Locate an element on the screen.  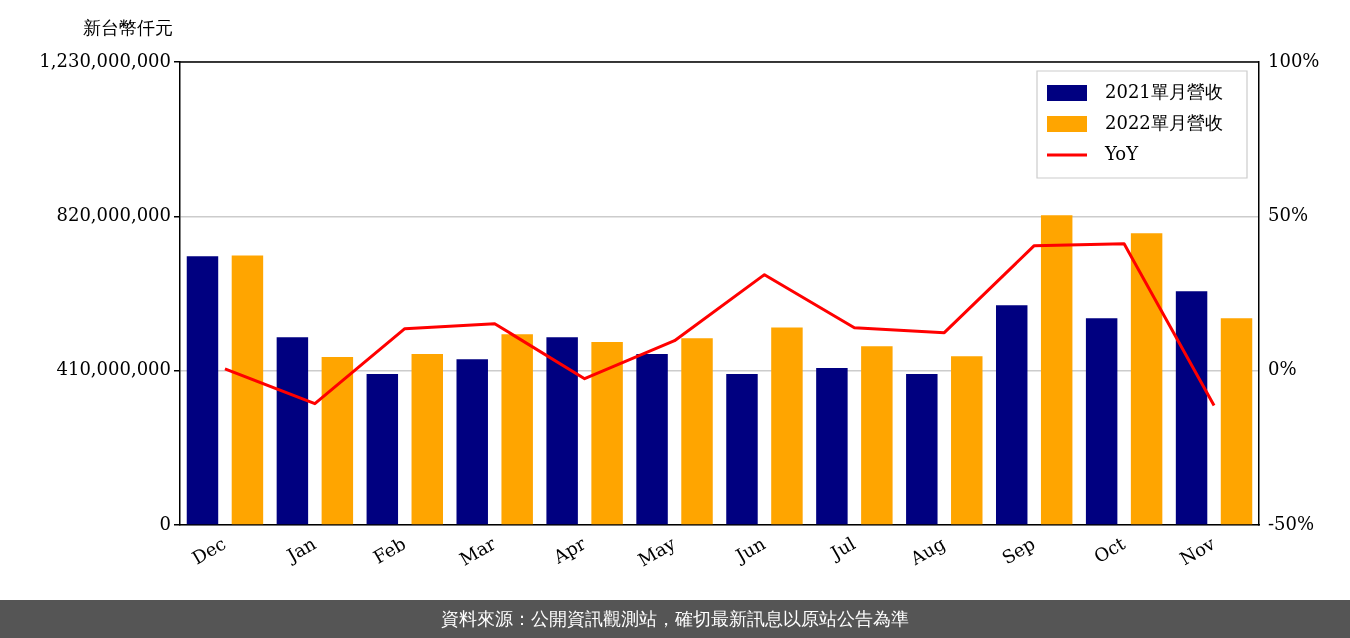
x-tick-label: Apr is located at coordinates (569, 550).